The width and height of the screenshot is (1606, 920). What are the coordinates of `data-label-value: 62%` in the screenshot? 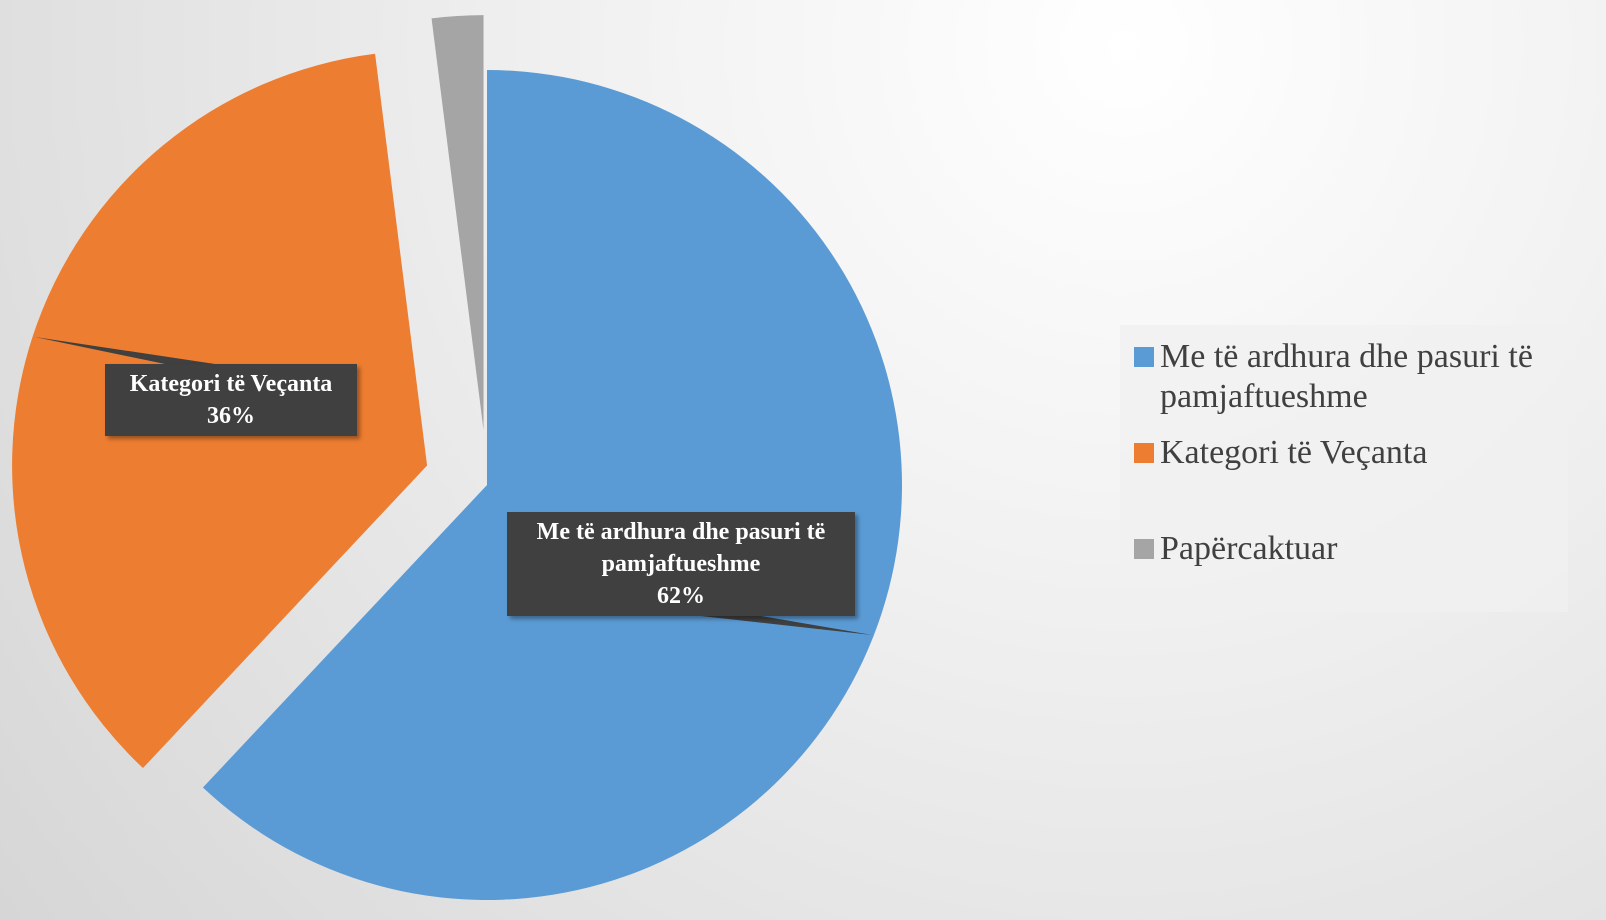 It's located at (681, 596).